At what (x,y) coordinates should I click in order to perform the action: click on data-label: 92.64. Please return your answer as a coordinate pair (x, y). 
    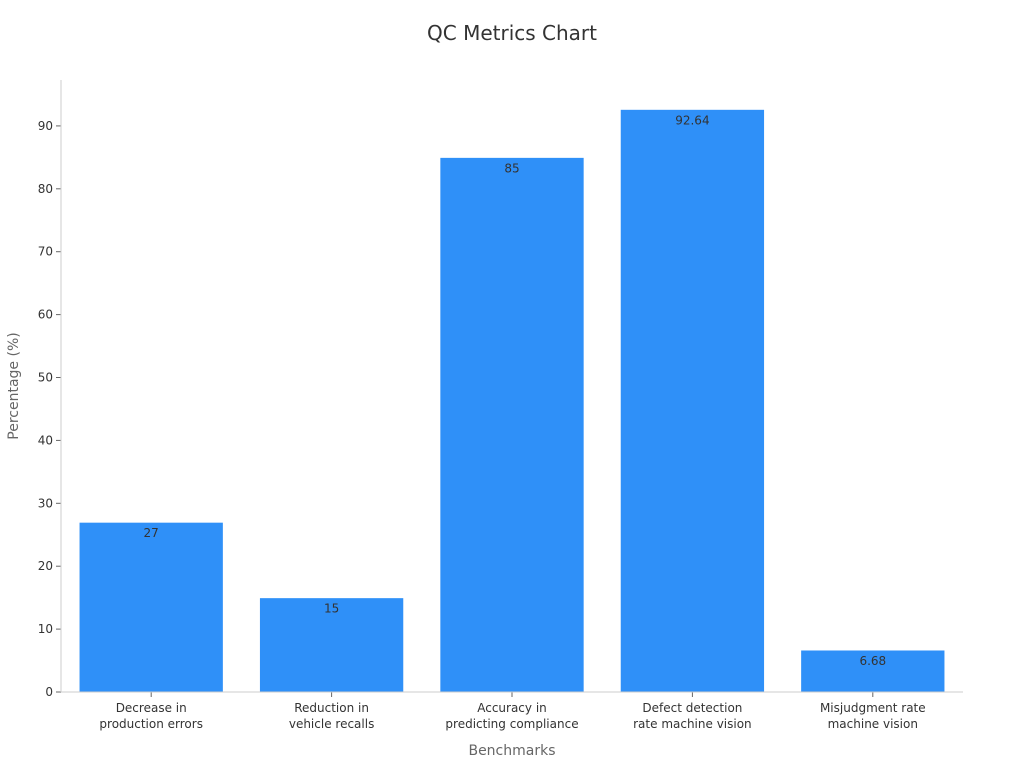
    Looking at the image, I should click on (692, 120).